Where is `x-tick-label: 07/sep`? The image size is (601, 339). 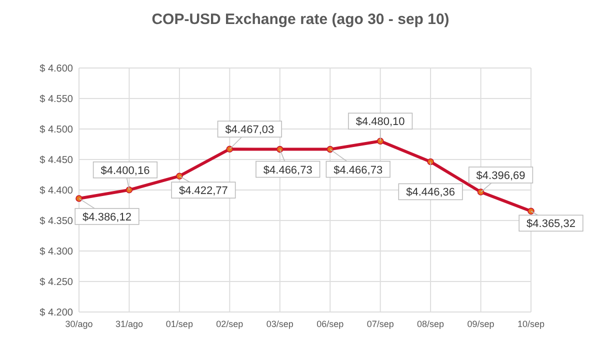 x-tick-label: 07/sep is located at coordinates (380, 324).